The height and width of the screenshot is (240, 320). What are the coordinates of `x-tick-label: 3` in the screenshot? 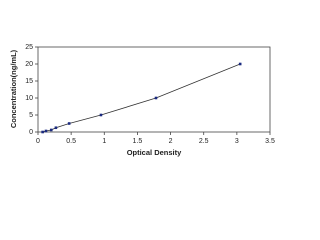 It's located at (237, 141).